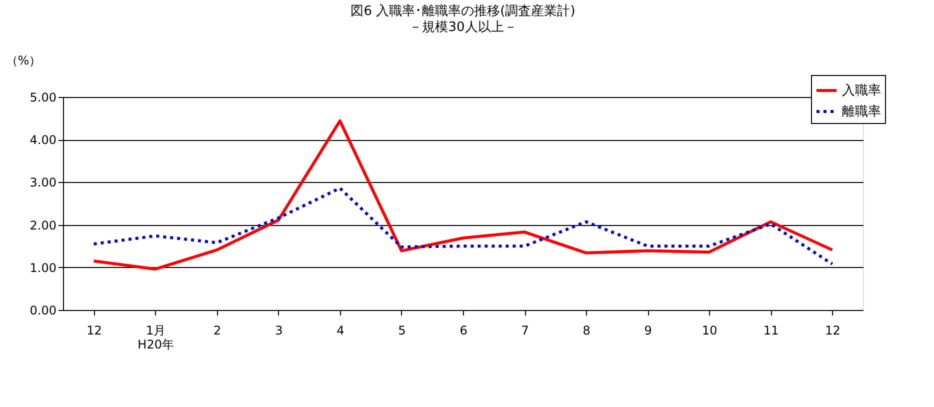 This screenshot has width=934, height=407. What do you see at coordinates (464, 331) in the screenshot?
I see `x-tick-label: 6` at bounding box center [464, 331].